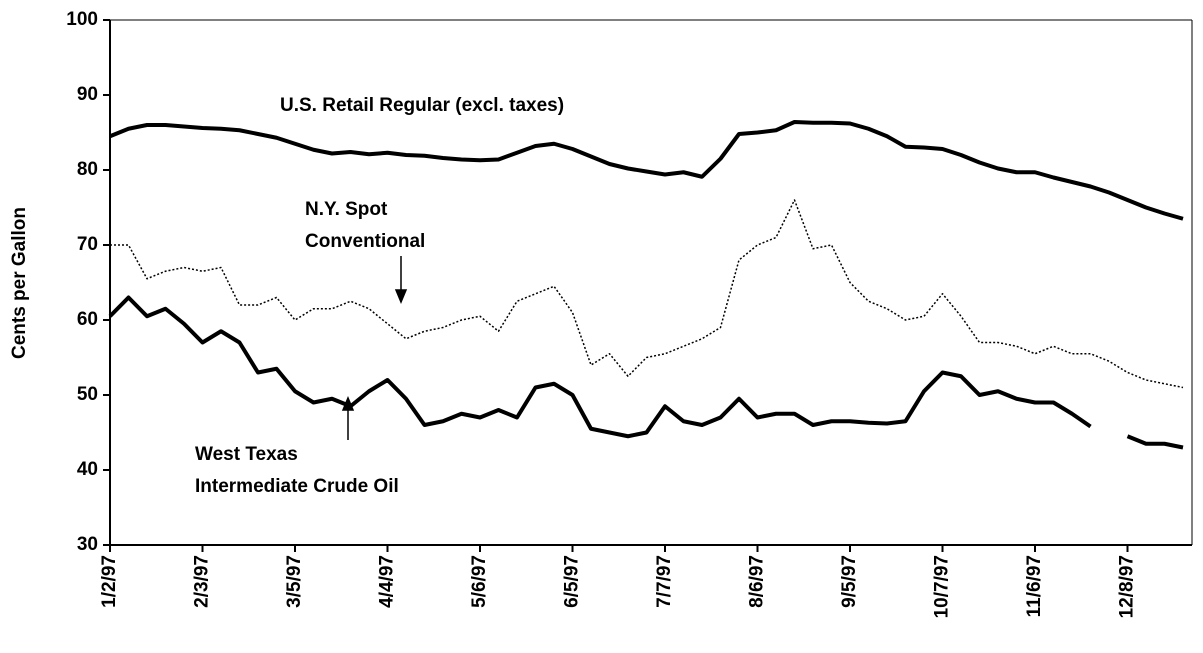  Describe the element at coordinates (202, 581) in the screenshot. I see `x-tick-label: 2/3/97` at that location.